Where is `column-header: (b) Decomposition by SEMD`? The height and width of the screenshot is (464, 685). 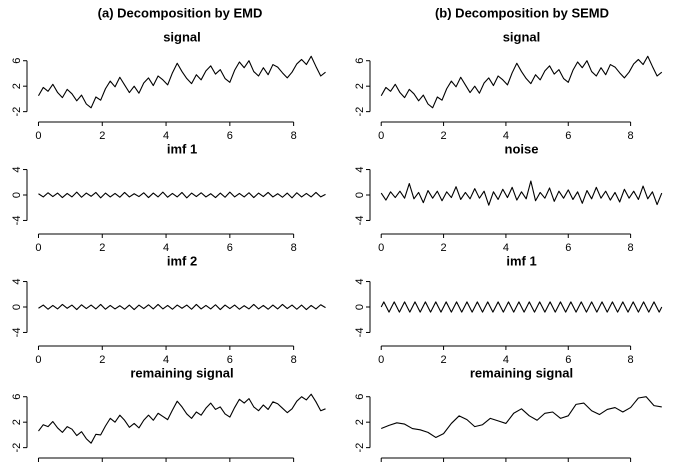
column-header: (b) Decomposition by SEMD is located at coordinates (522, 12).